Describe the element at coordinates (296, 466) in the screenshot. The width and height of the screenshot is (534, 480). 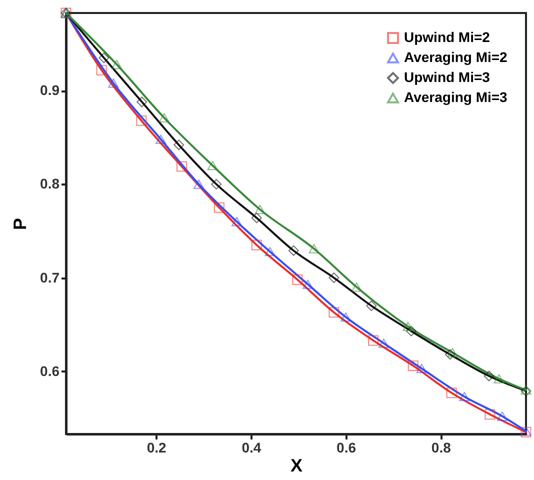
I see `x-axis-title: X` at that location.